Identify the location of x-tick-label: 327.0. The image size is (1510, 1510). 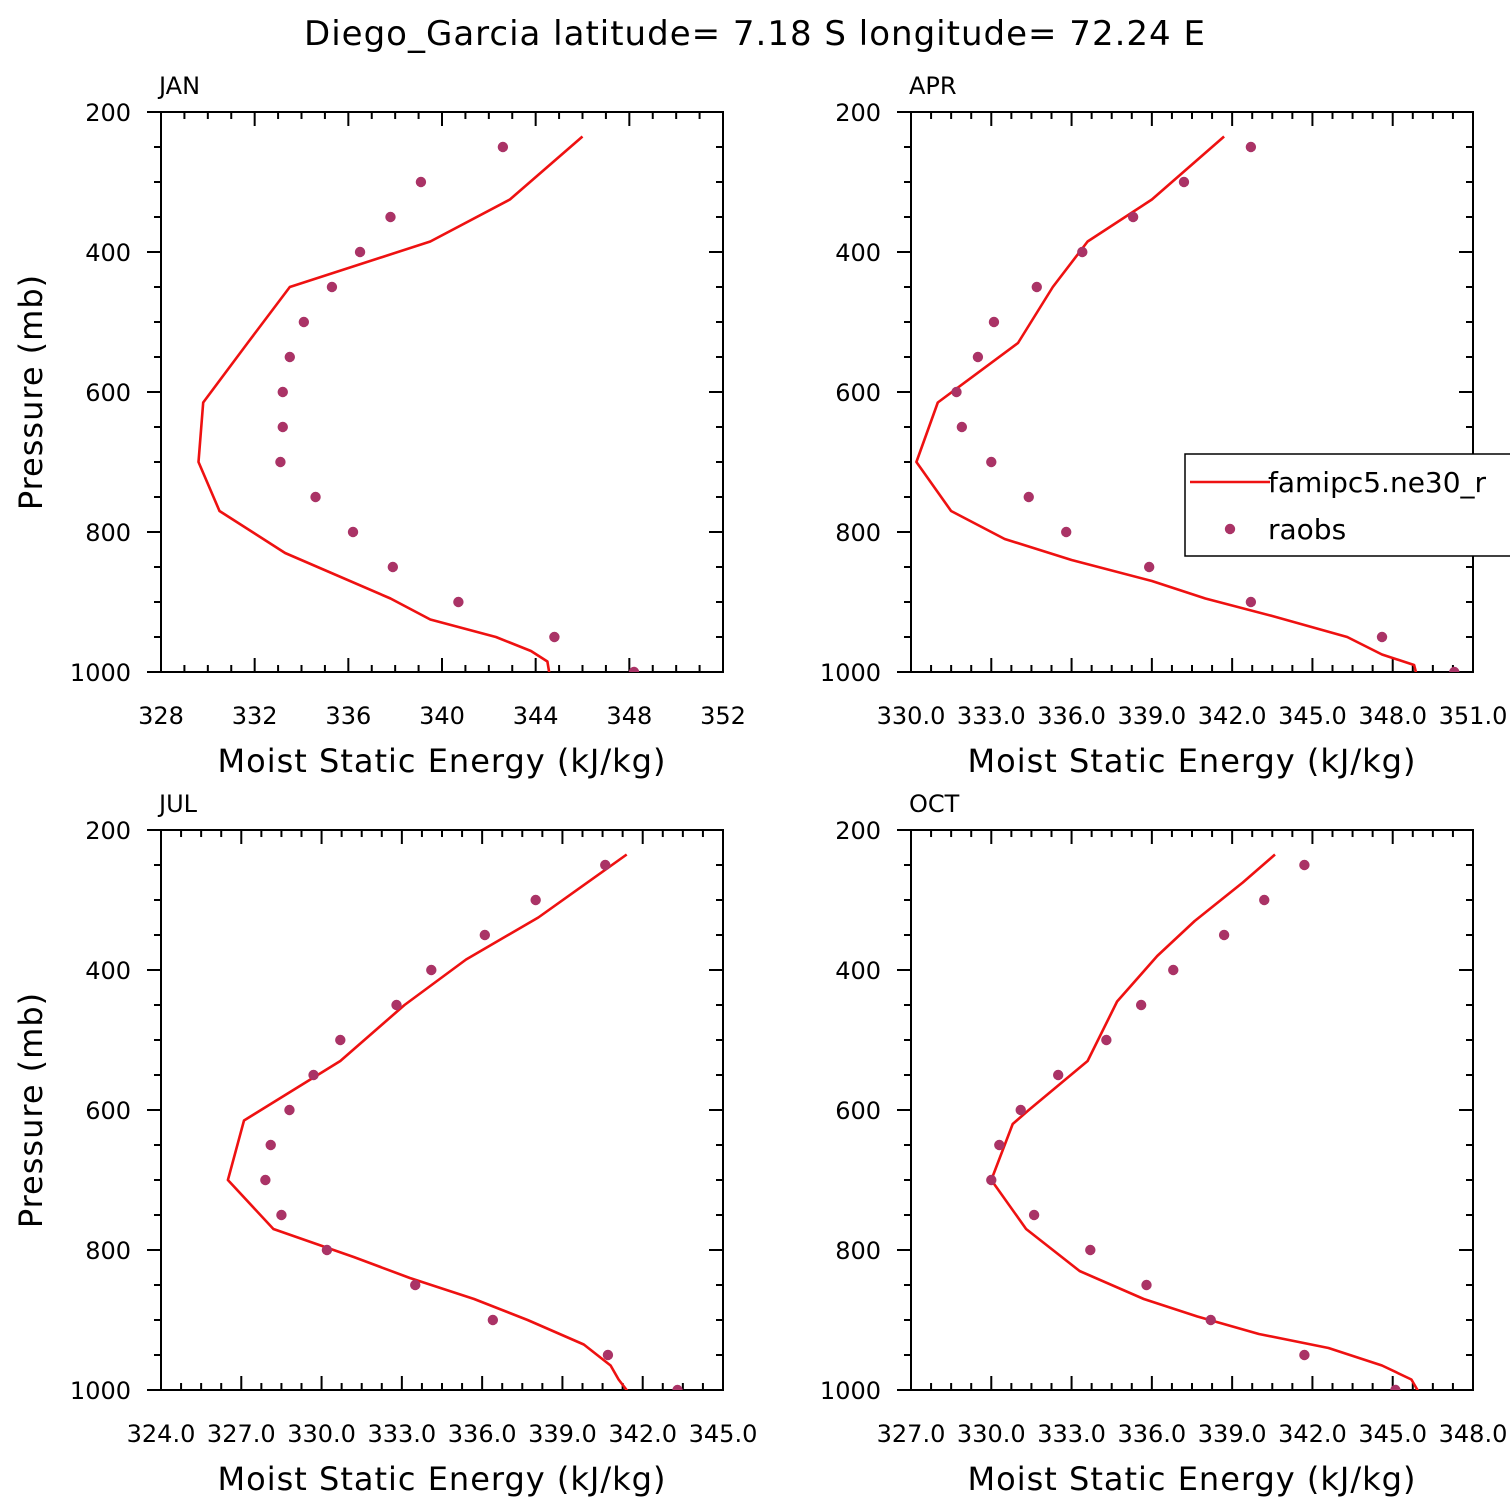
(911, 1434).